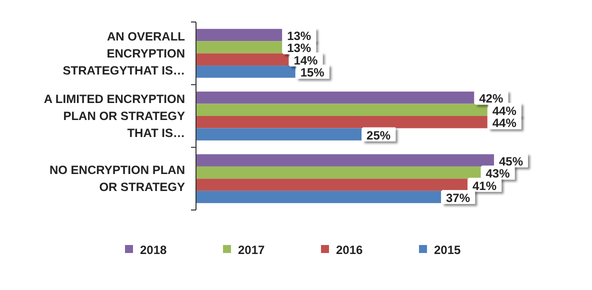 This screenshot has width=592, height=290. Describe the element at coordinates (448, 250) in the screenshot. I see `legend-label: 2015` at that location.